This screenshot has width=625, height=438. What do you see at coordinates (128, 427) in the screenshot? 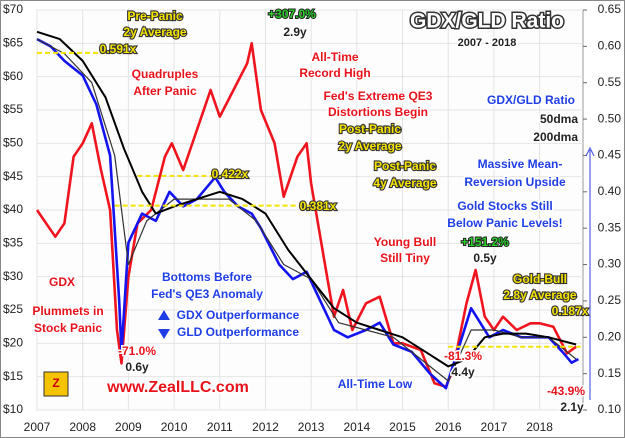
I see `x-tick-label: 2009` at bounding box center [128, 427].